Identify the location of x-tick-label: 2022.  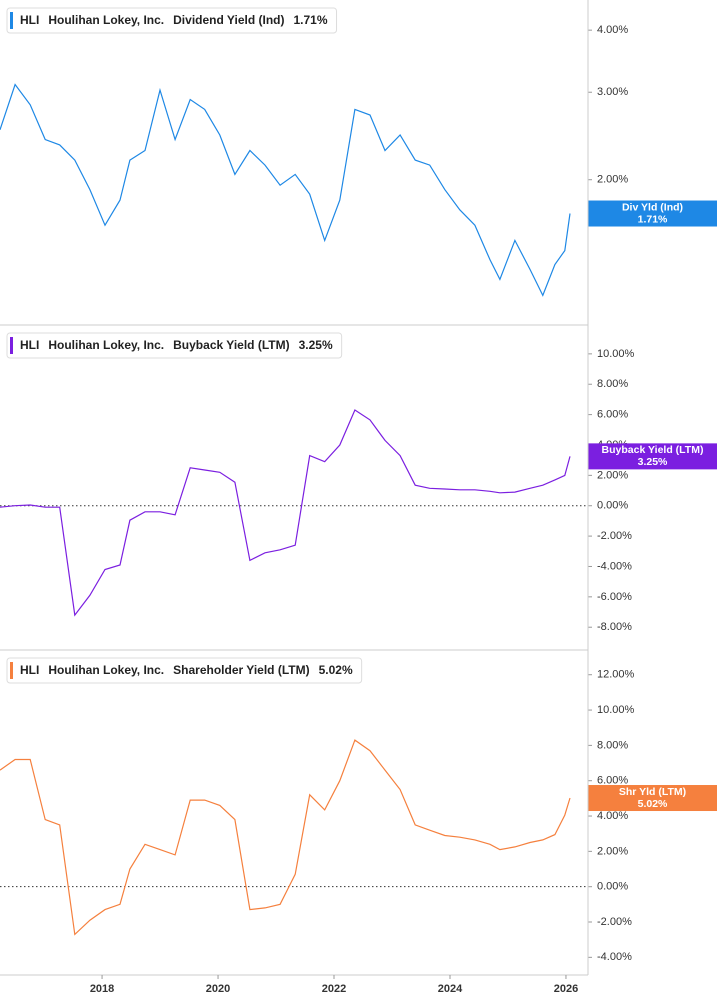
(334, 989).